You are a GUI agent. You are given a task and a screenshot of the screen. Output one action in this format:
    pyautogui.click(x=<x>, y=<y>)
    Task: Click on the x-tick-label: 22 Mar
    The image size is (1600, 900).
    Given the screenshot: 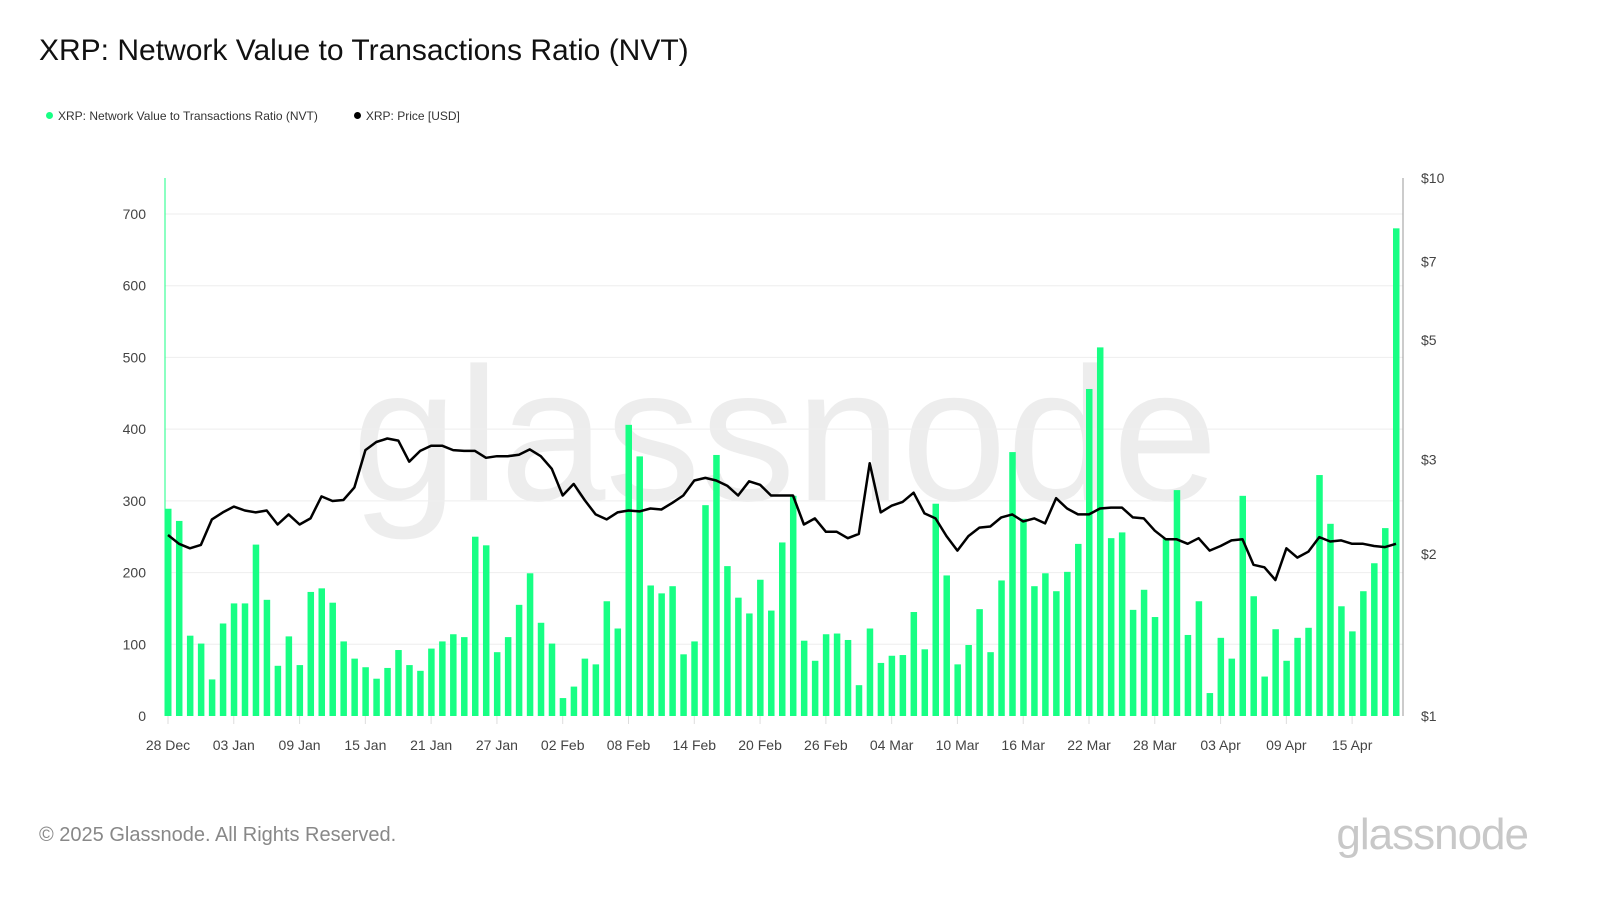 What is the action you would take?
    pyautogui.click(x=1089, y=745)
    